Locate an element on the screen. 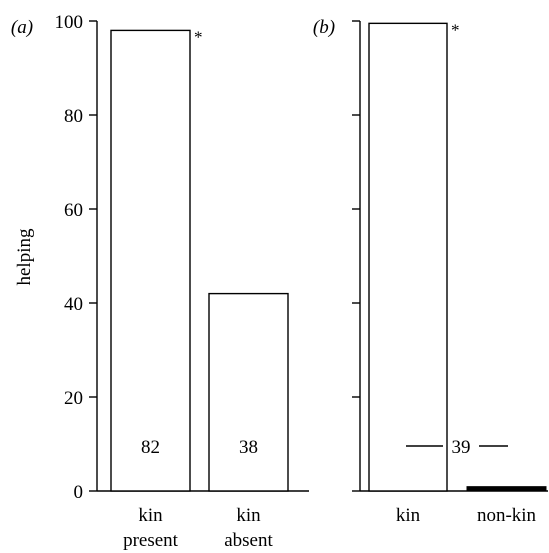 The width and height of the screenshot is (549, 553). y-tick-label: 60 is located at coordinates (73, 210).